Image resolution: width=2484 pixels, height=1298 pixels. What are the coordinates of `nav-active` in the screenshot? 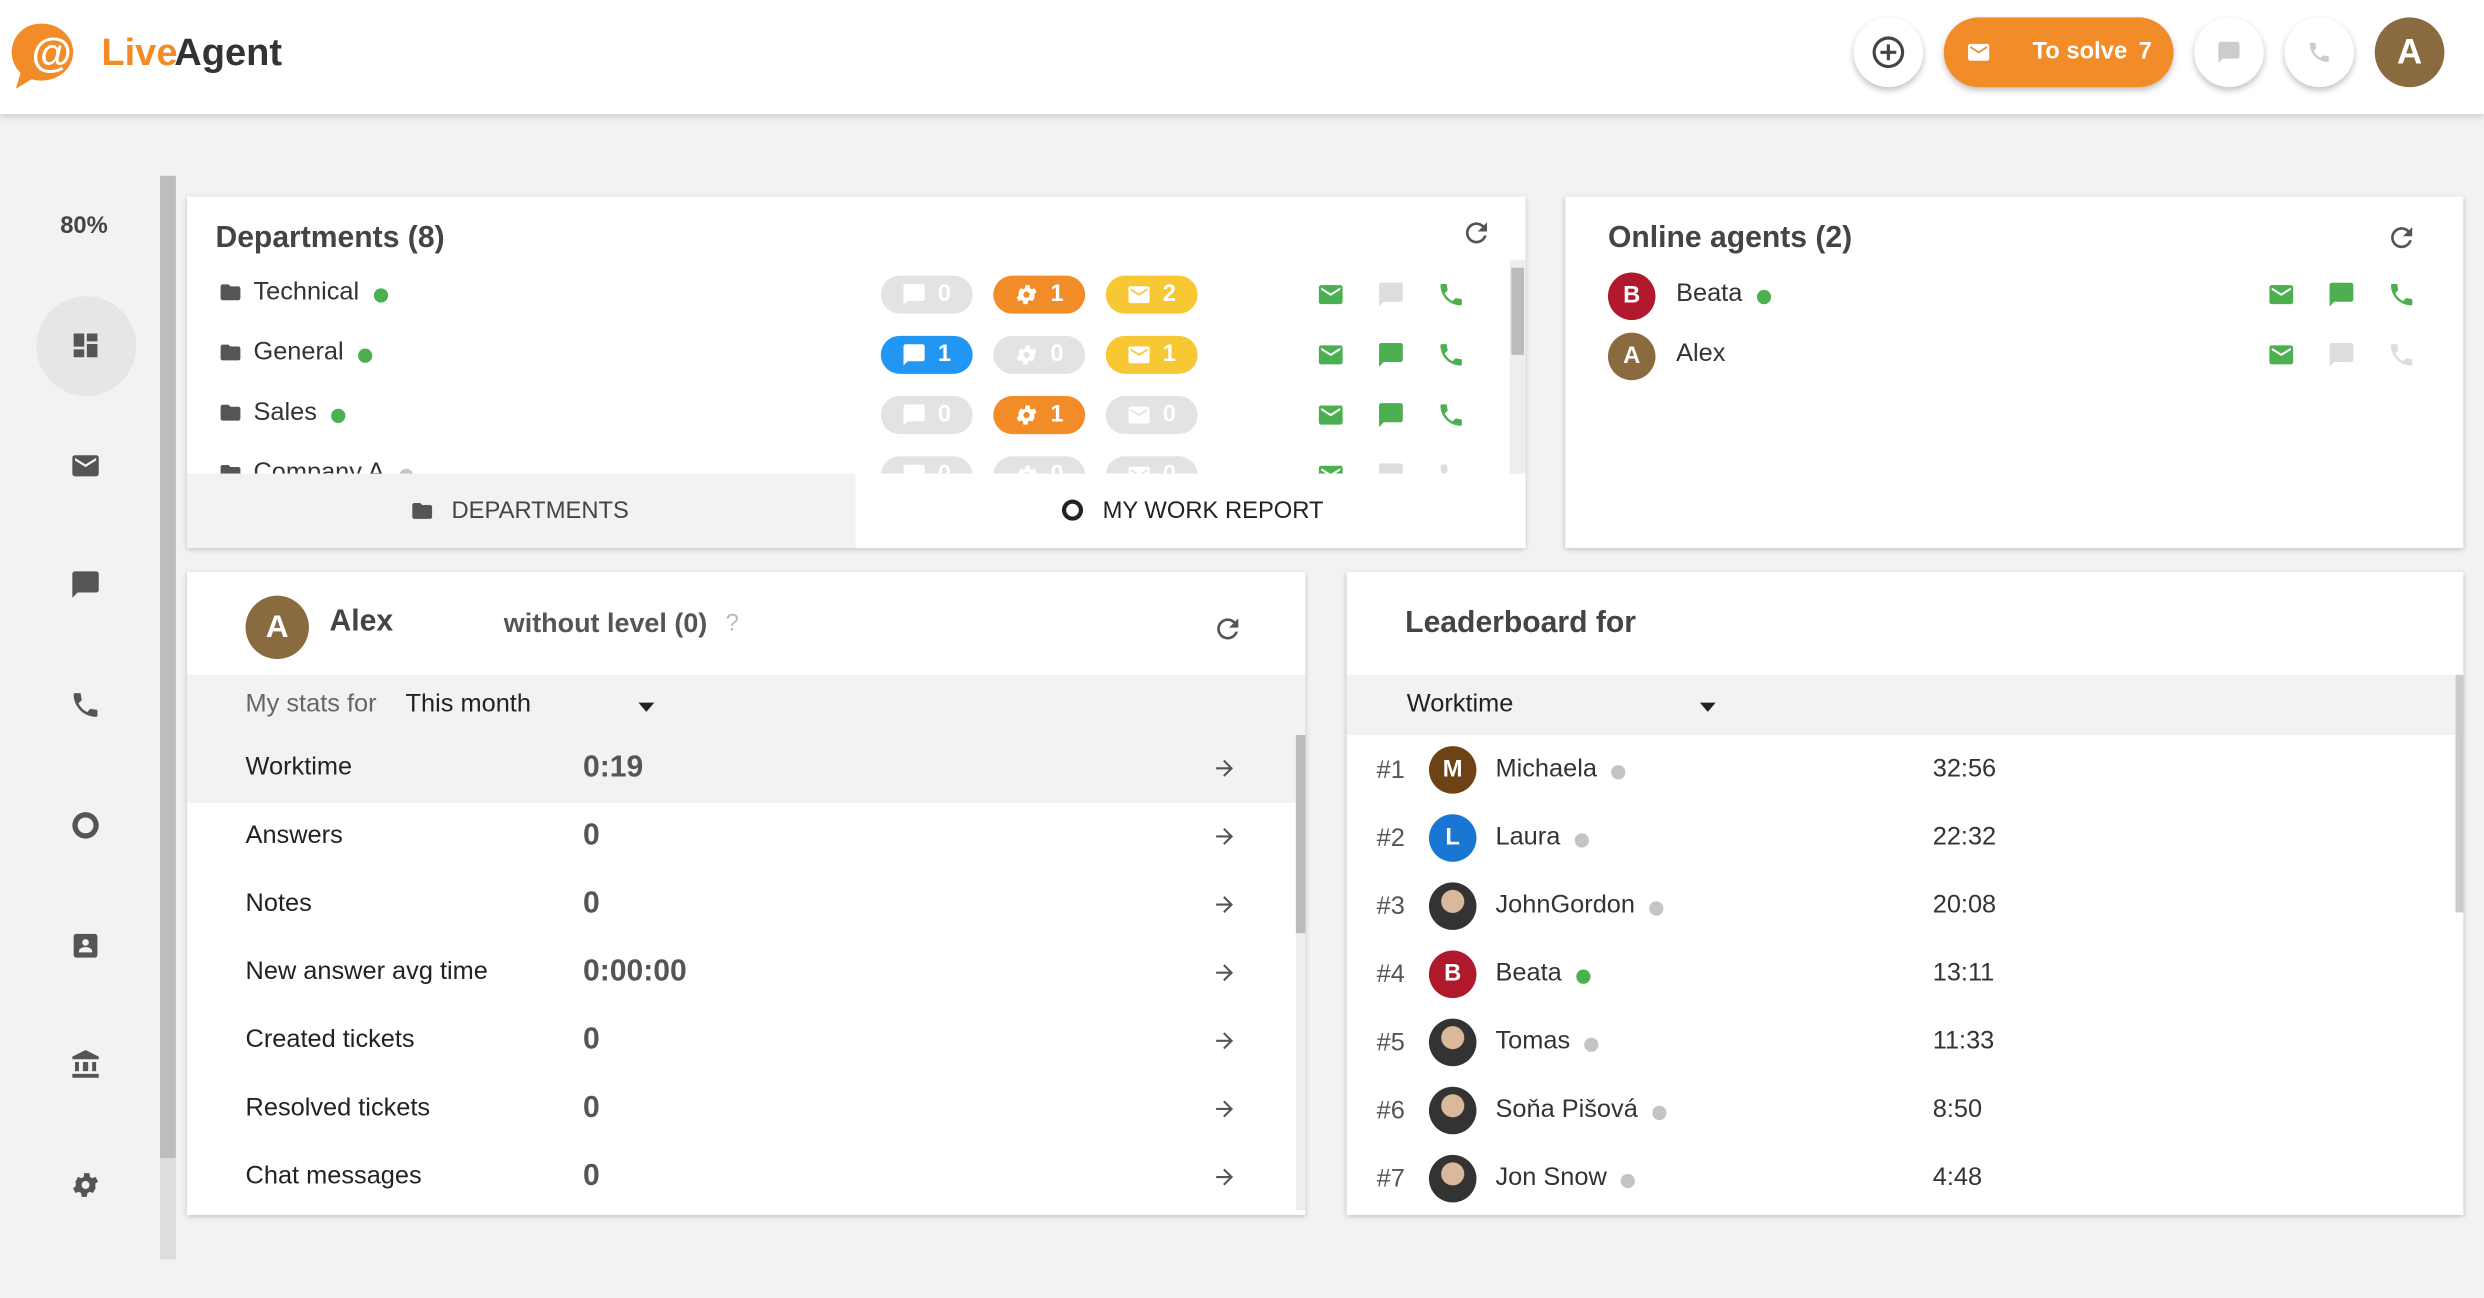 It's located at (86, 346).